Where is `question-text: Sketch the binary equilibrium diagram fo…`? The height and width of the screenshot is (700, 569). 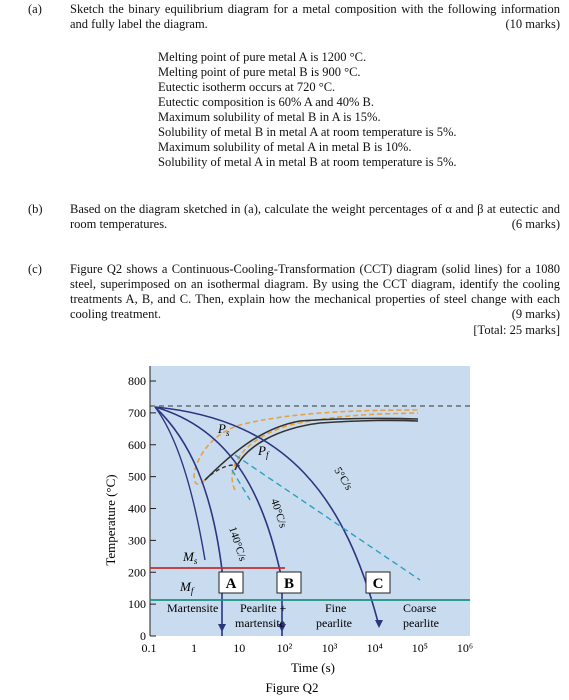 question-text: Sketch the binary equilibrium diagram fo… is located at coordinates (315, 16).